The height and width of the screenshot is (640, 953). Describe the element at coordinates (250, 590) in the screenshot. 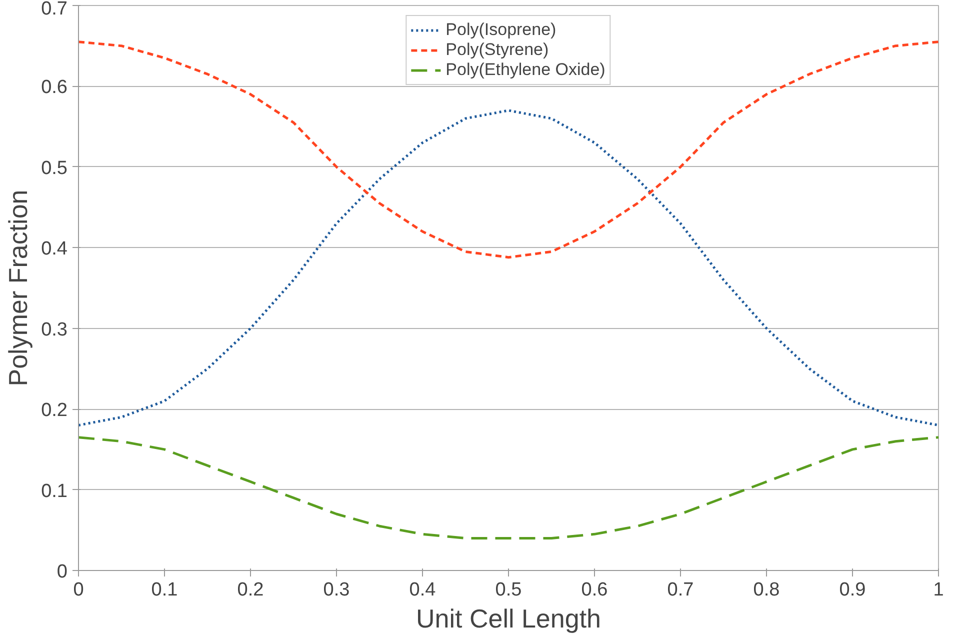

I see `x-tick-label: 0.2` at that location.